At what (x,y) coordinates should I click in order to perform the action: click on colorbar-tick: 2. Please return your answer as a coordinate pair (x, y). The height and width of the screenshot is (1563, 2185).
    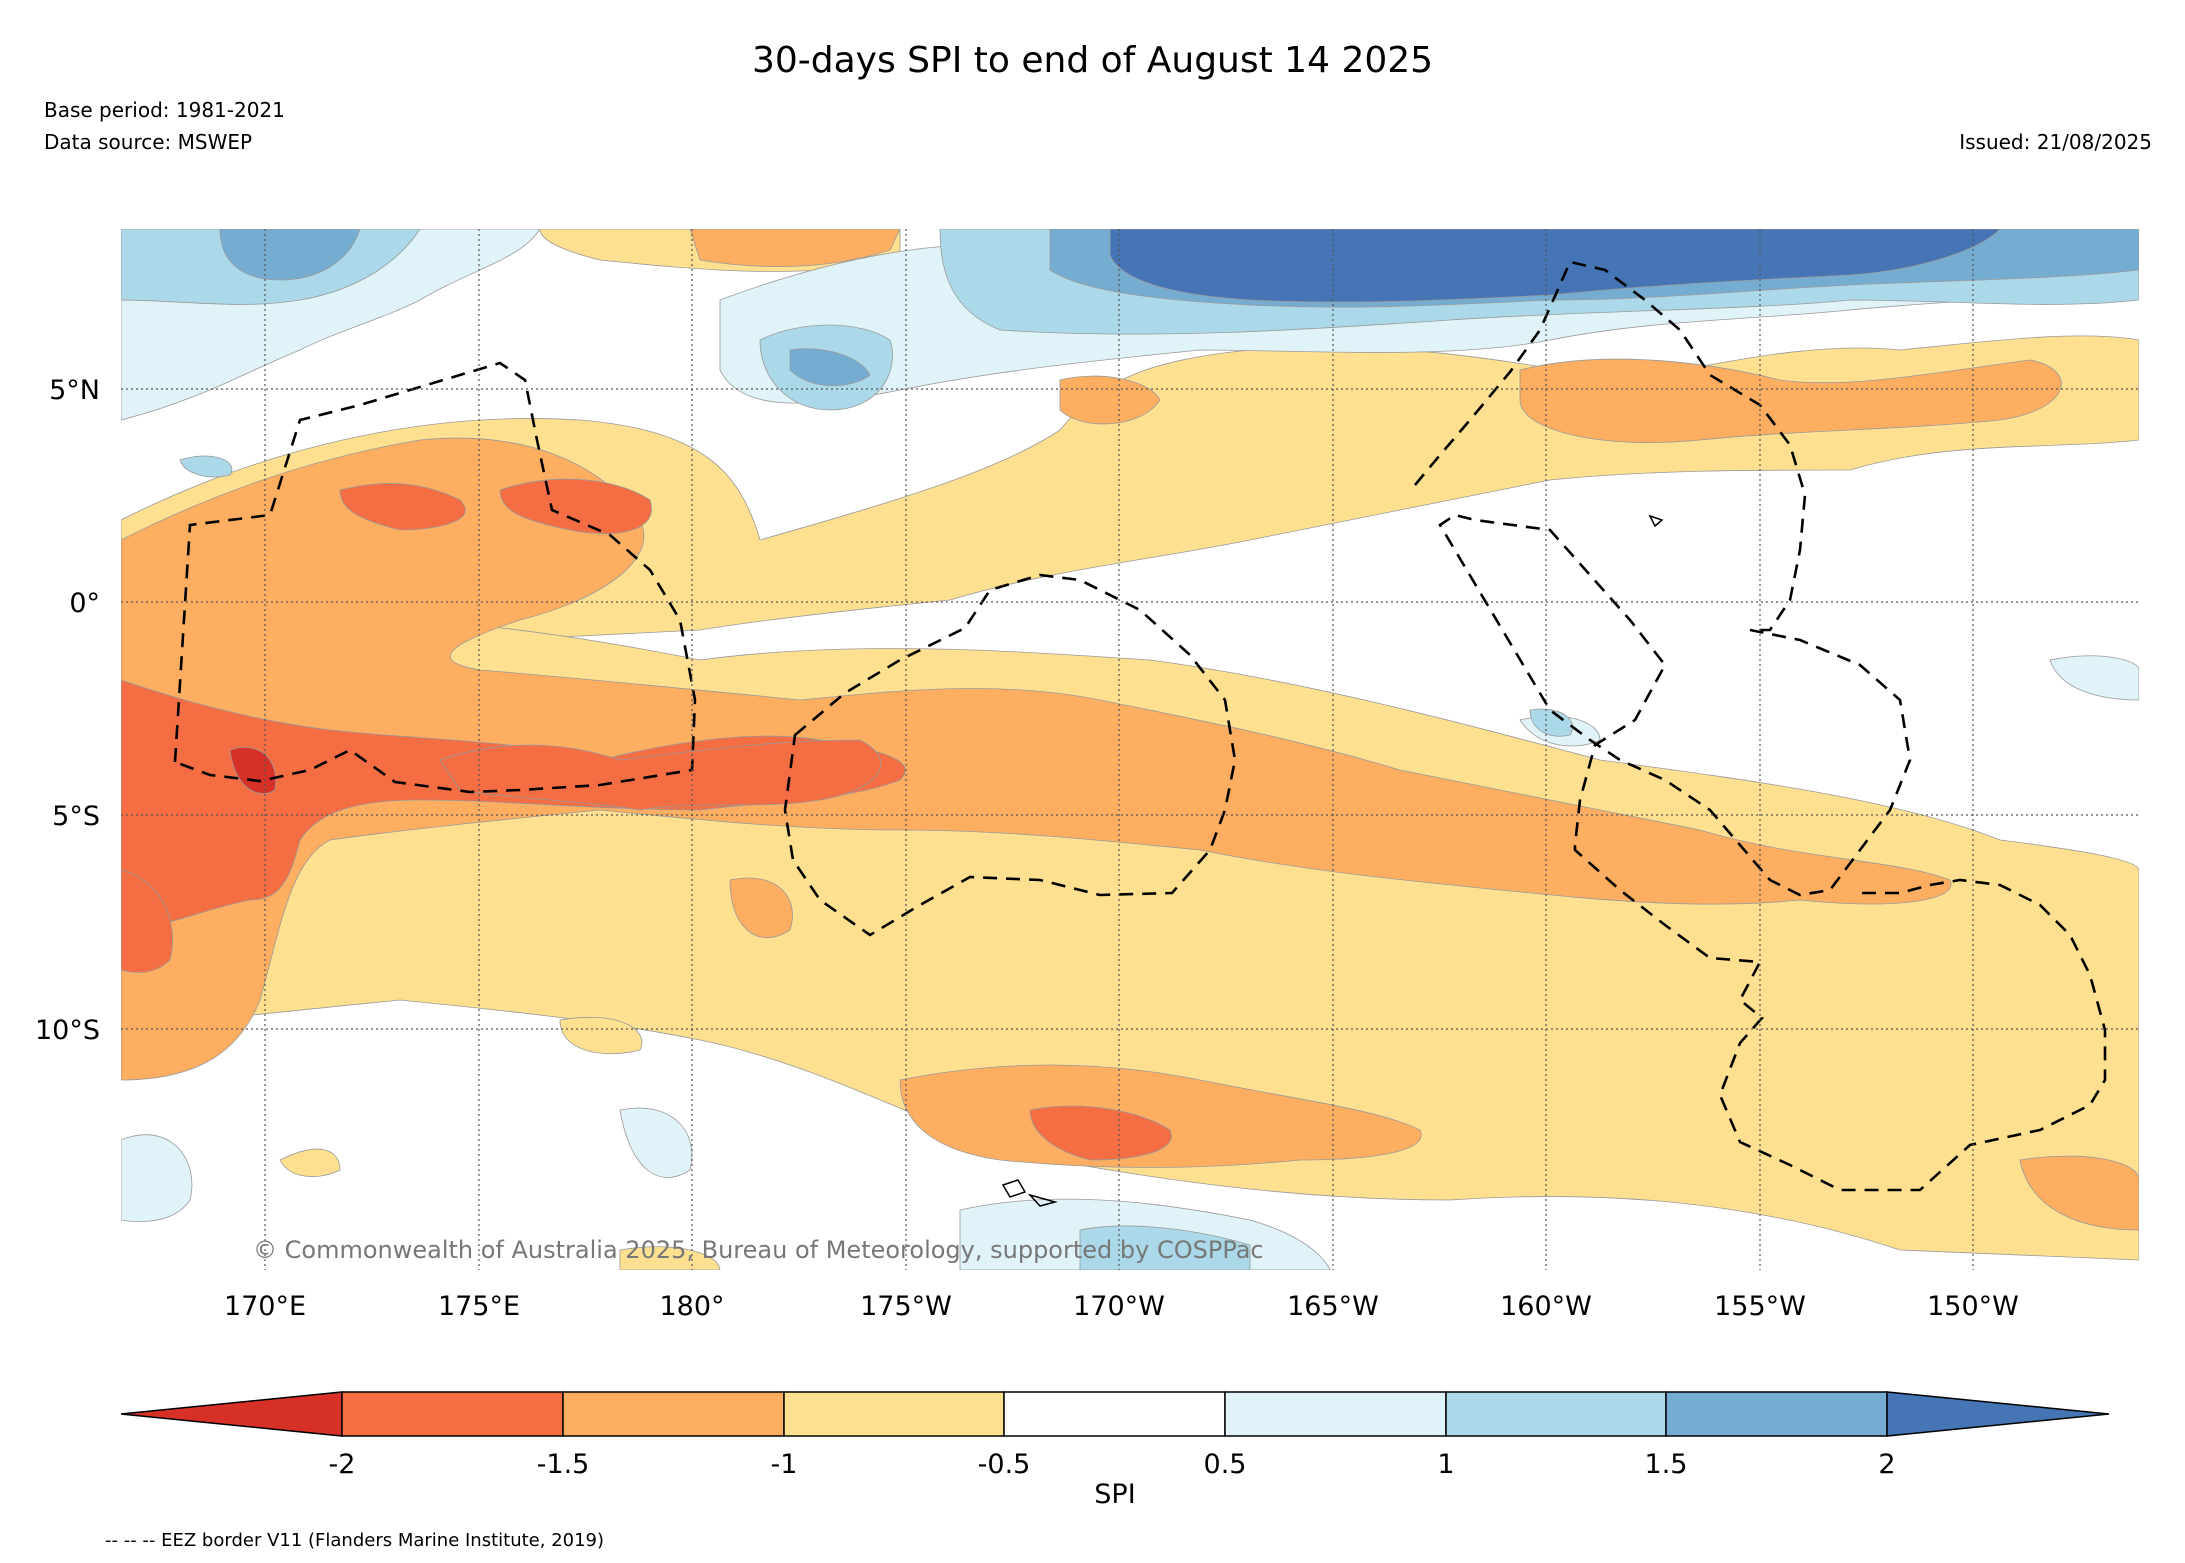
    Looking at the image, I should click on (1886, 1464).